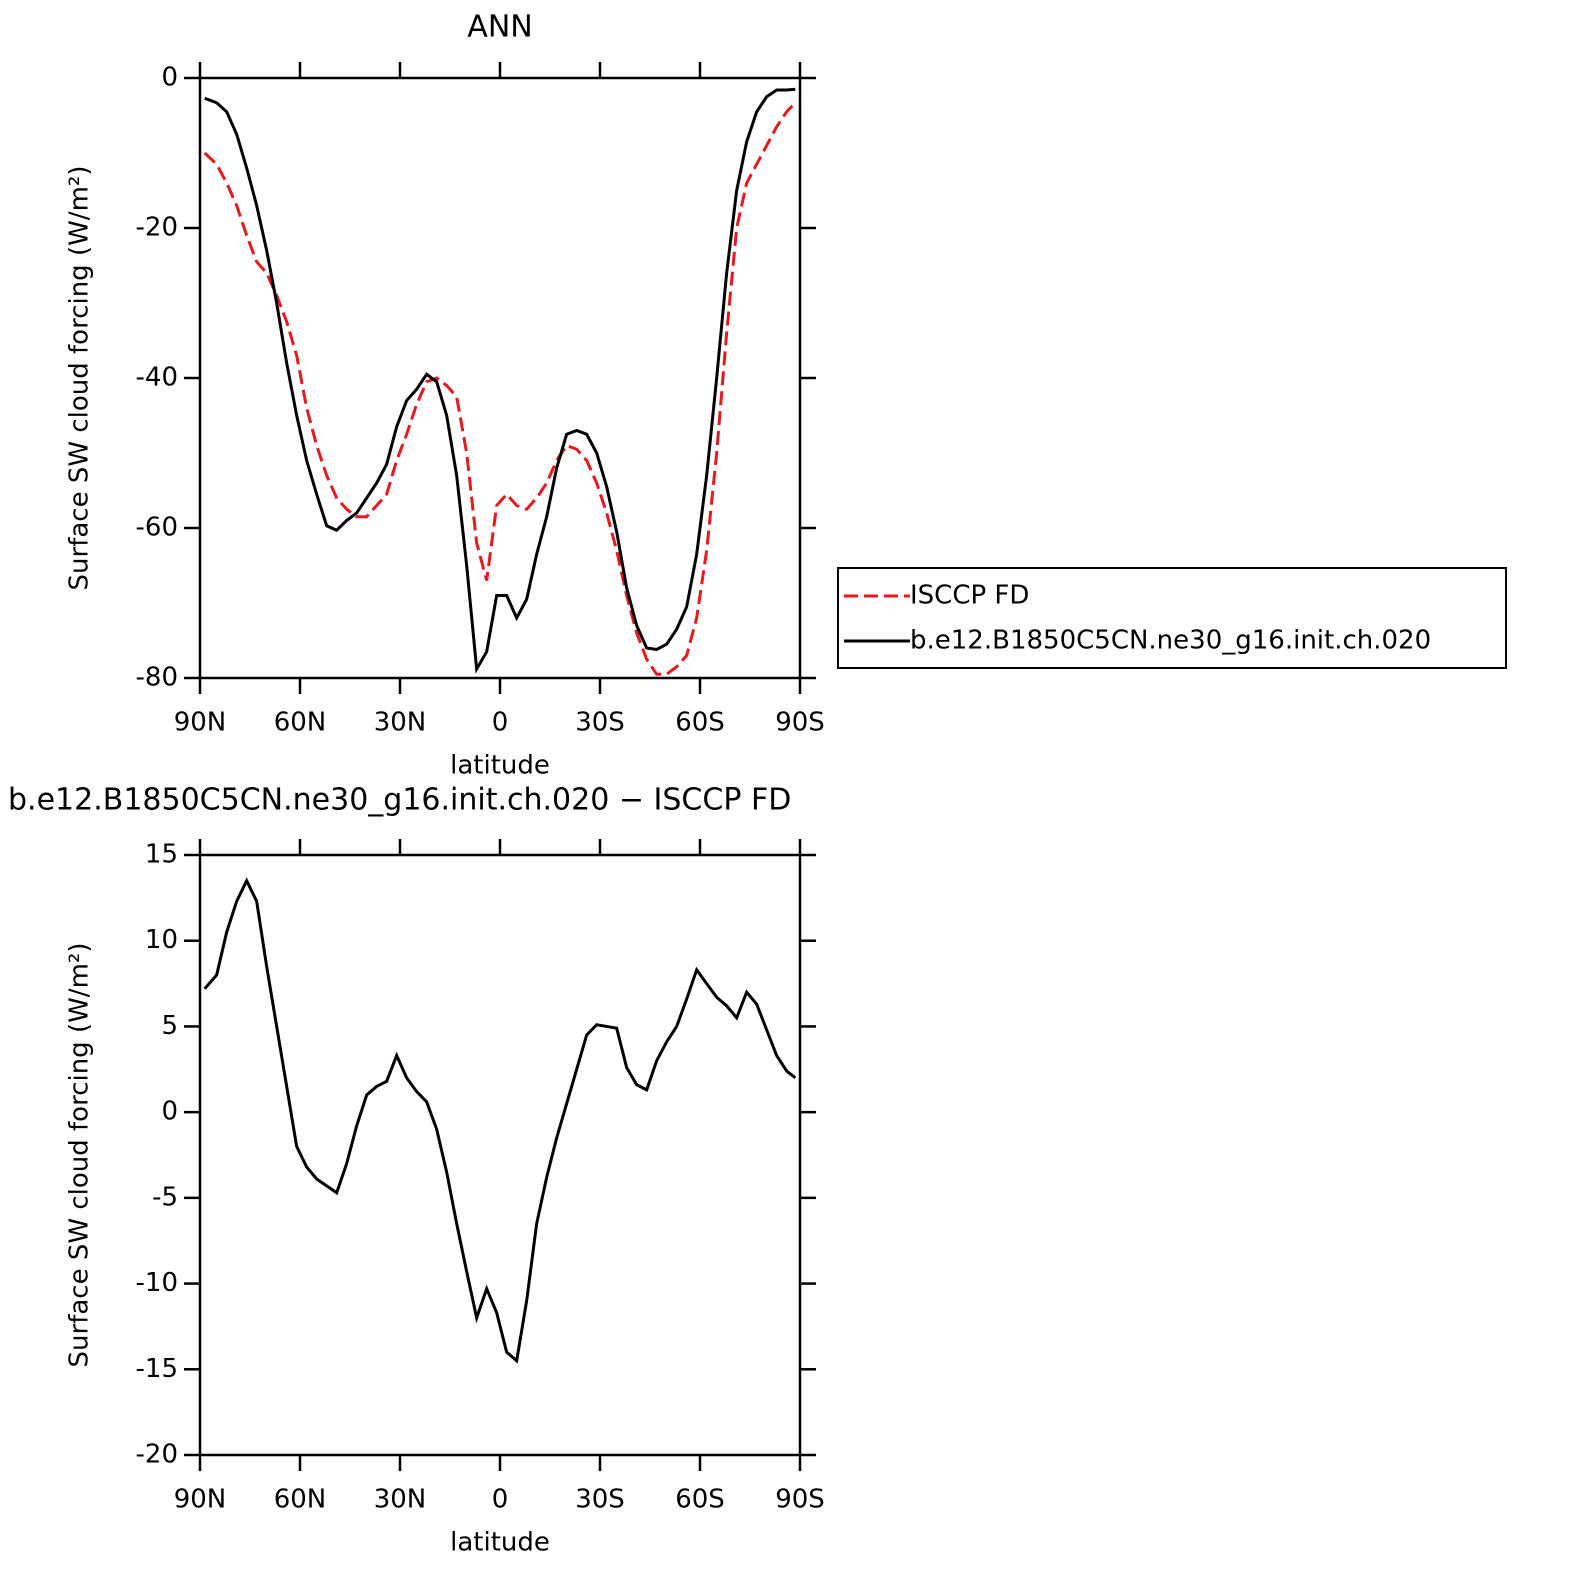  I want to click on y-tick-label: -15, so click(157, 1369).